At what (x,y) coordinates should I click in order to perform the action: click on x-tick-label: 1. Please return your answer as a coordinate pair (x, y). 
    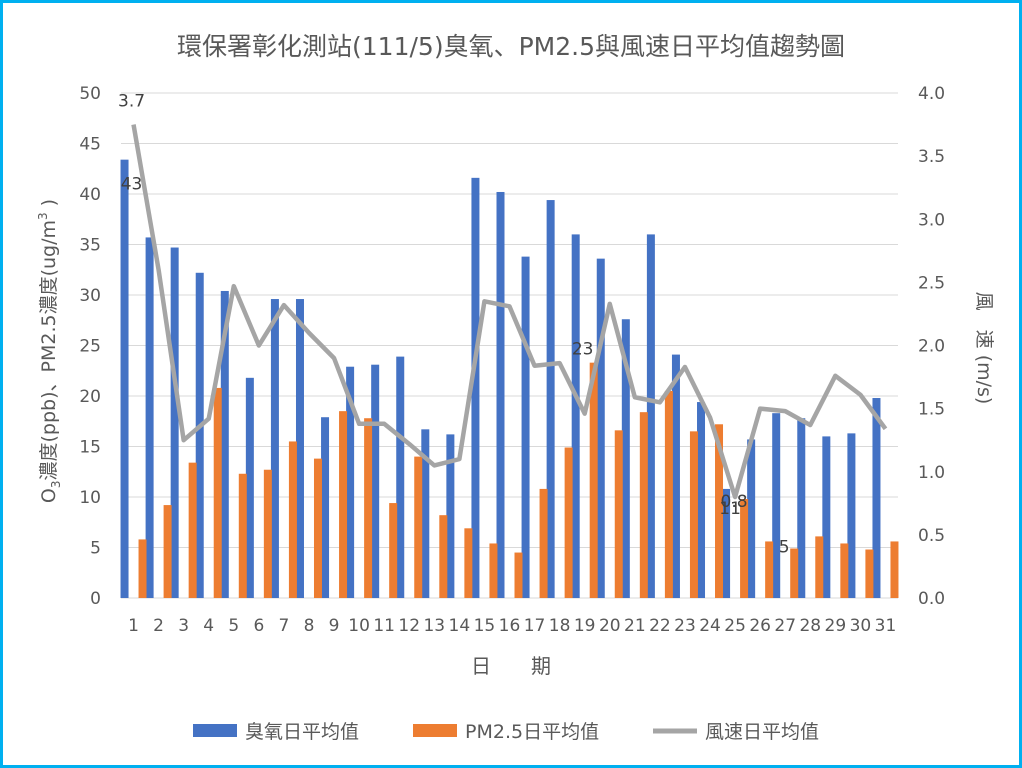
    Looking at the image, I should click on (133, 626).